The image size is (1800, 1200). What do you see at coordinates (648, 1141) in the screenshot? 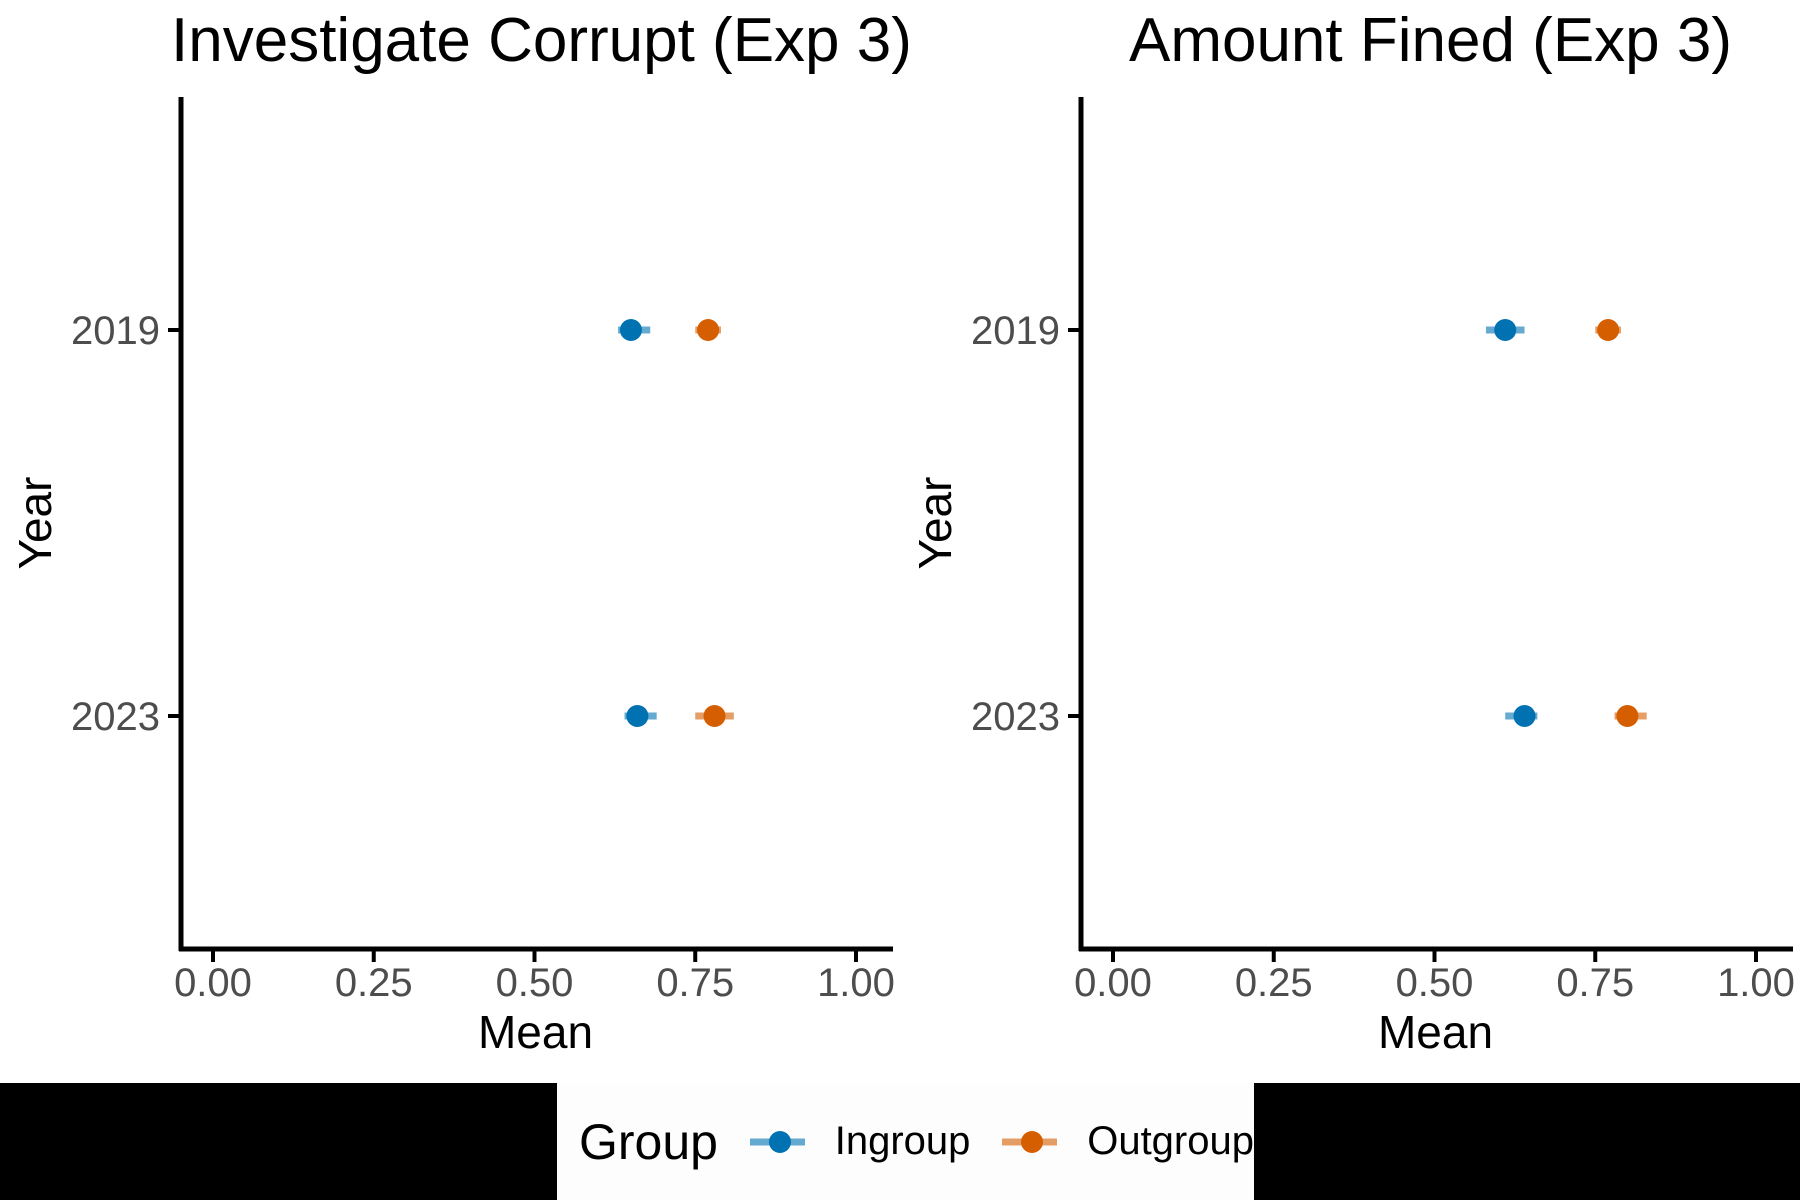
I see `legend-title: Group` at bounding box center [648, 1141].